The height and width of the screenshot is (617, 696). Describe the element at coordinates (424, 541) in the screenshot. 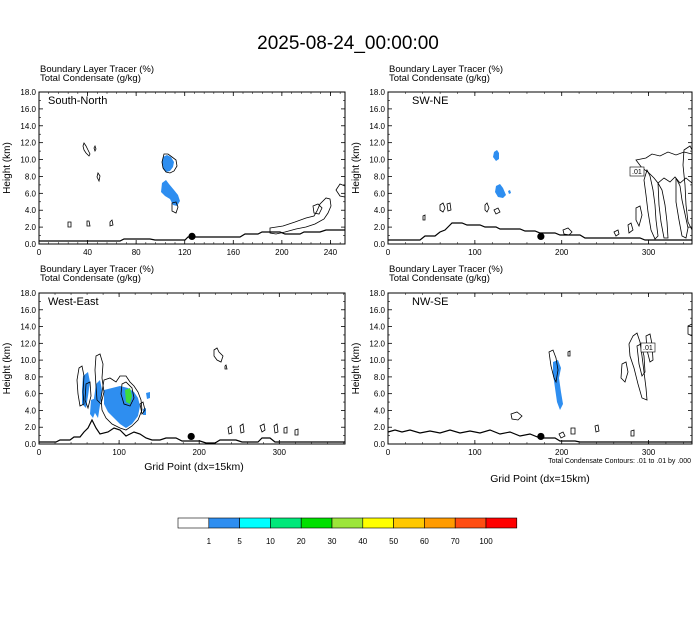

I see `colorbar-label: 60` at that location.